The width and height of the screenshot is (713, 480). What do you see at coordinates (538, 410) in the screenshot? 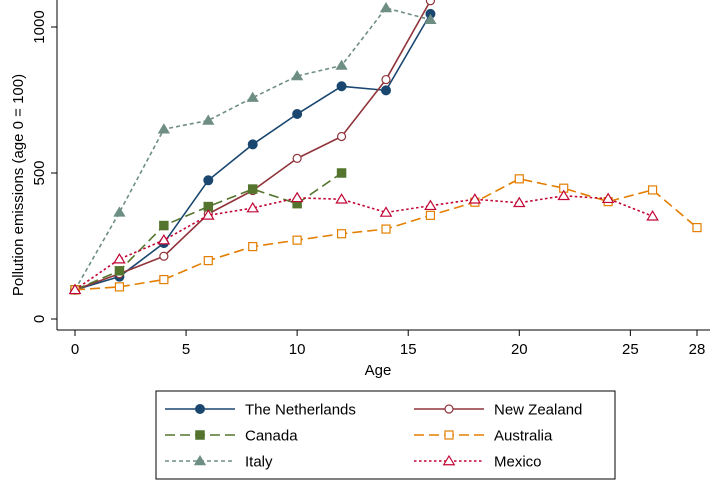
I see `legend-label: New Zealand` at bounding box center [538, 410].